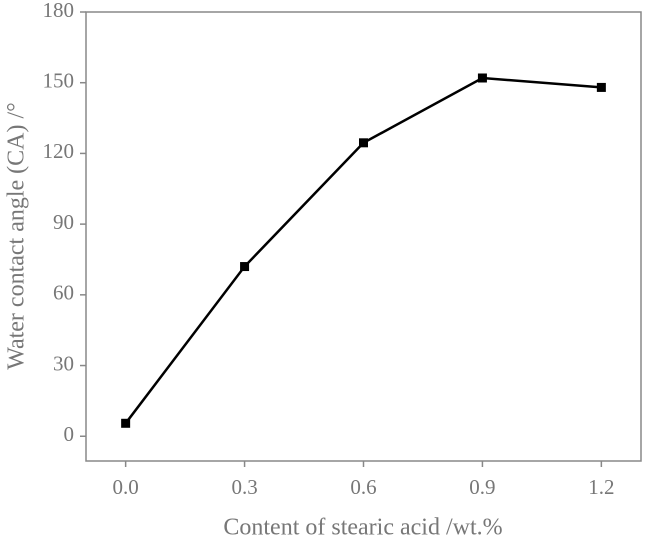  What do you see at coordinates (59, 11) in the screenshot?
I see `y-tick-label: 180` at bounding box center [59, 11].